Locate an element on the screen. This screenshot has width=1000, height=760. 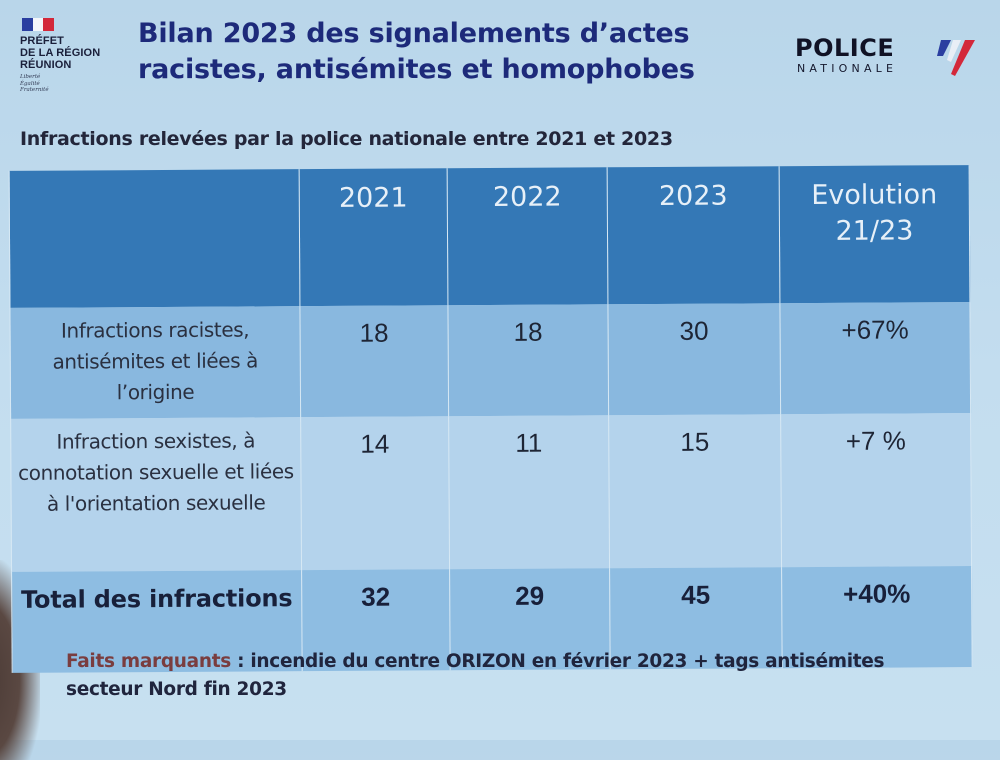
prefecture-name: PRÉFET DE LA RÉGION RÉUNION is located at coordinates (75, 53).